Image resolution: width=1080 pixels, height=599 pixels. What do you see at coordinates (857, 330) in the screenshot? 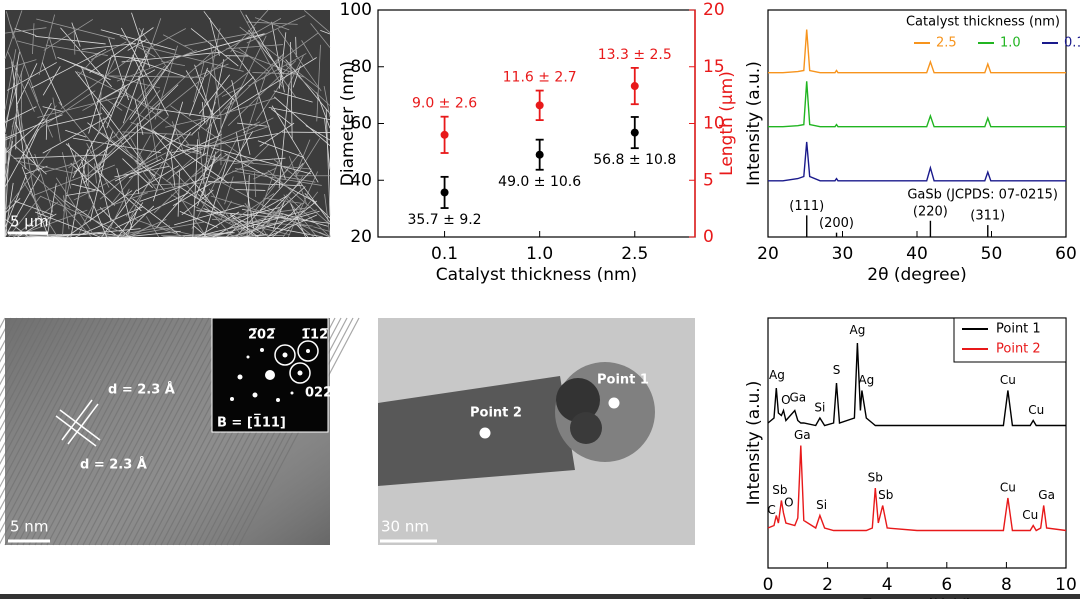
I see `peak-label: Ag` at bounding box center [857, 330].